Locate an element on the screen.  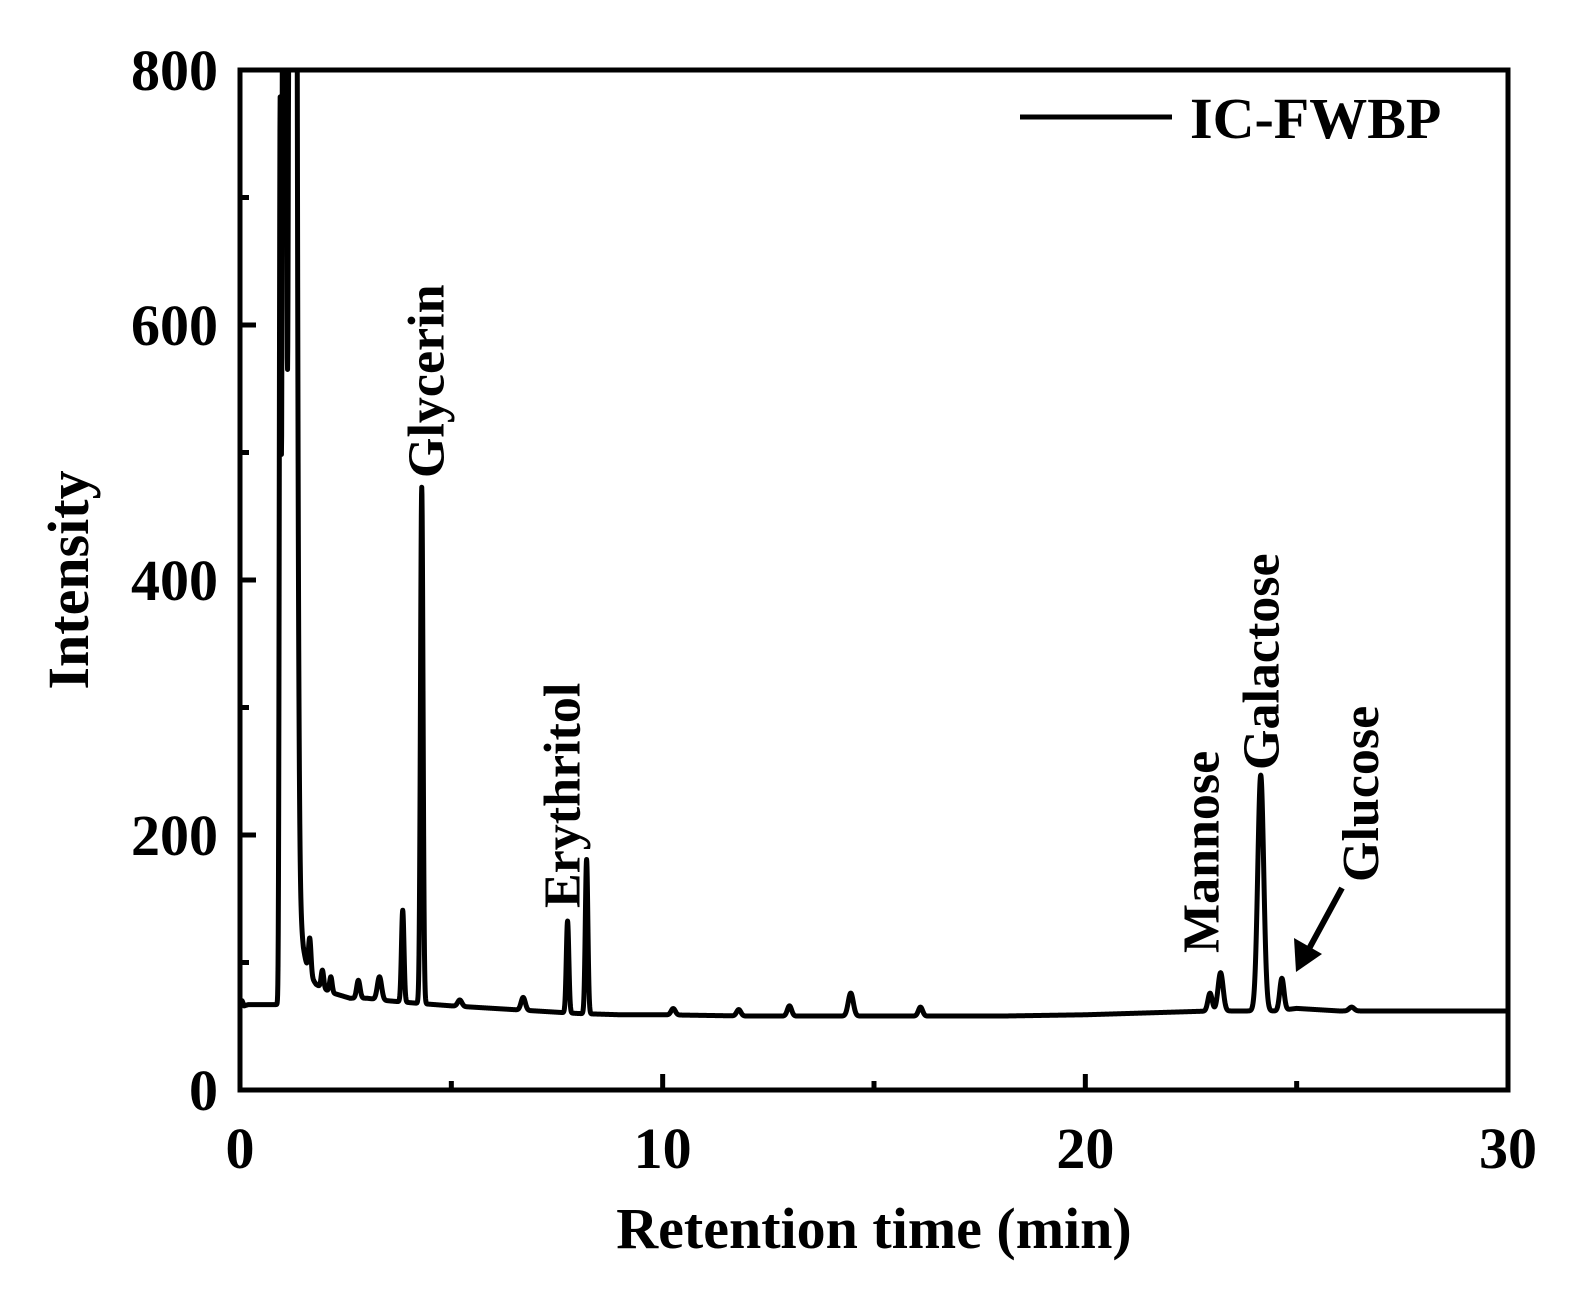
y-axis: 0 200 400 600 800 is located at coordinates (193, 580).